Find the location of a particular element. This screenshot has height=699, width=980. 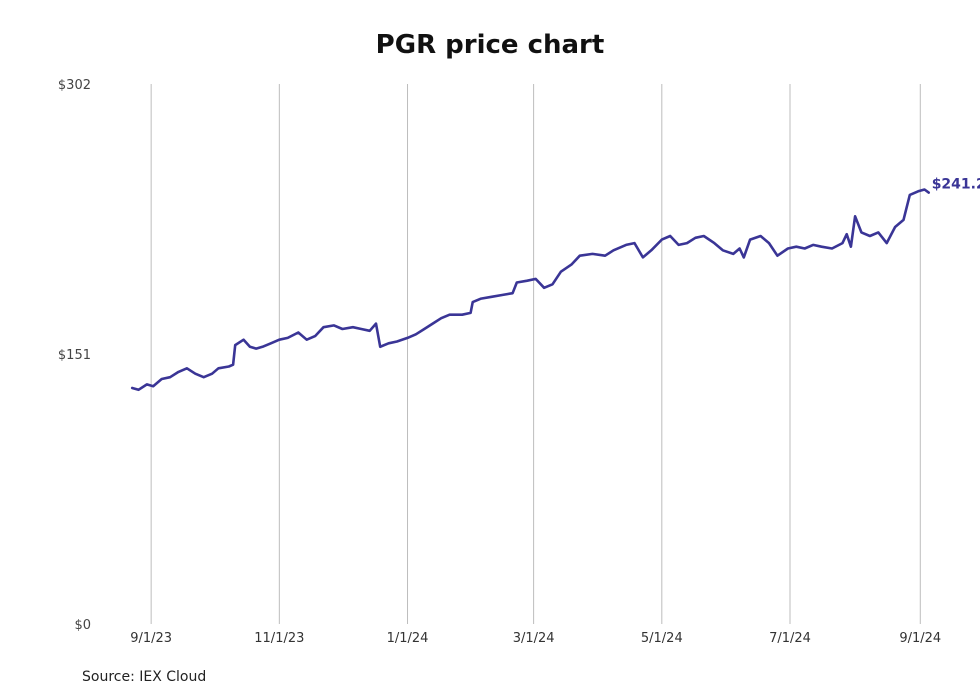

x-tick-label: 11/1/23 is located at coordinates (279, 638).